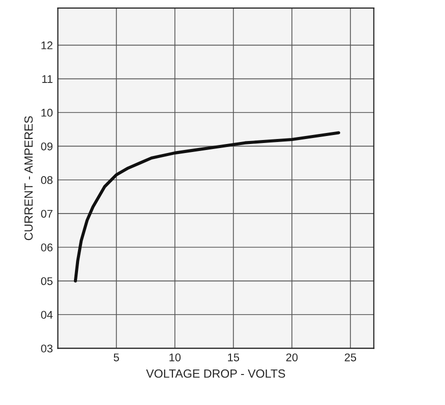 This screenshot has height=405, width=445. What do you see at coordinates (46, 248) in the screenshot?
I see `y-tick-label: 06` at bounding box center [46, 248].